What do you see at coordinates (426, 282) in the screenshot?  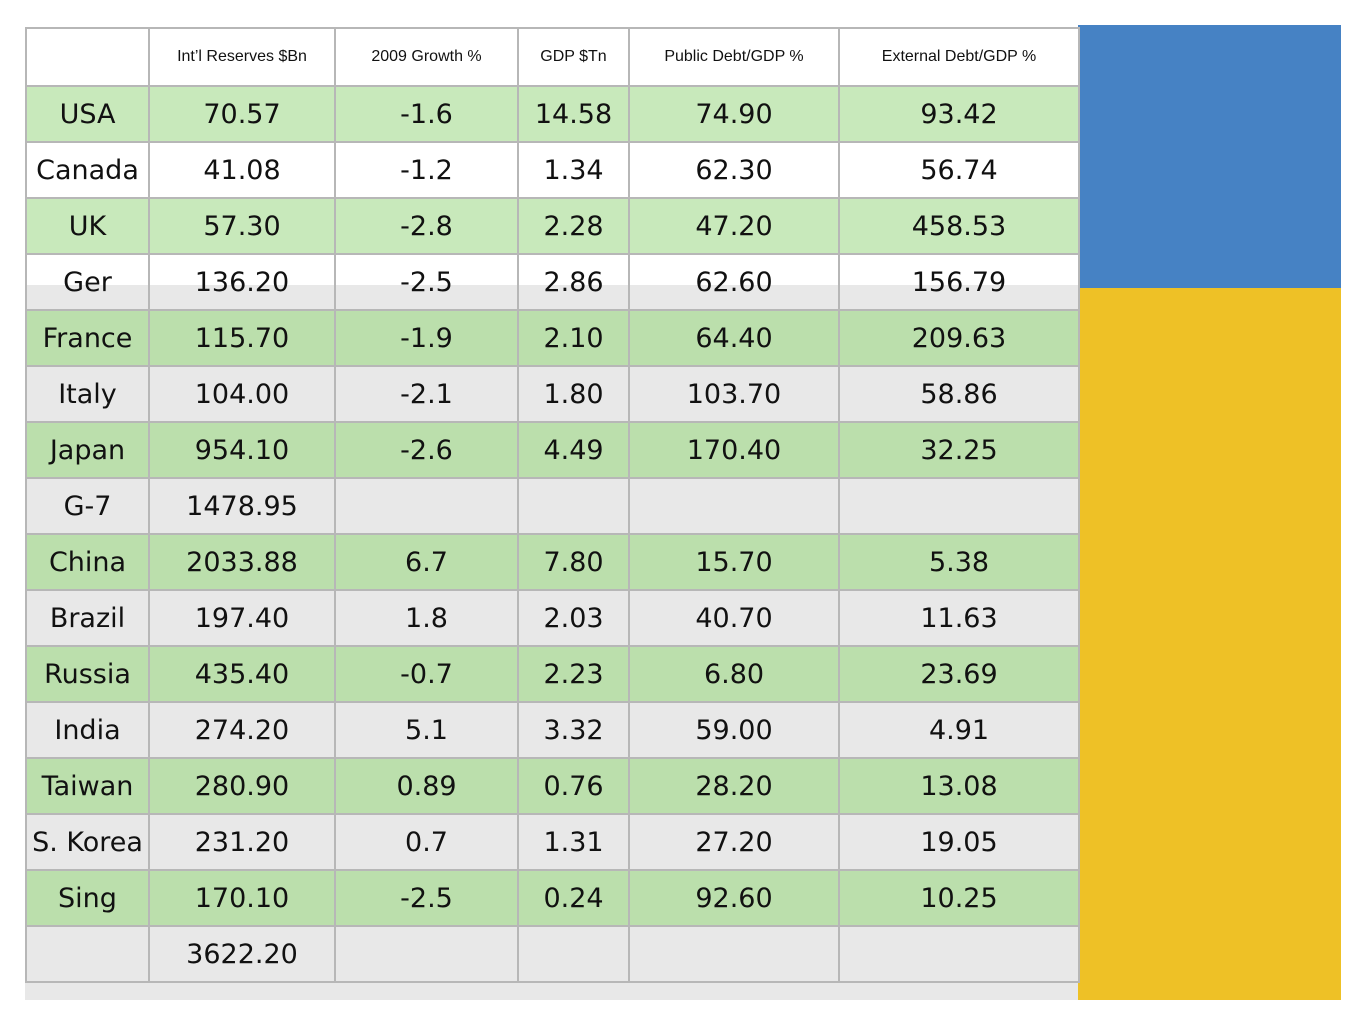 I see `cell-growth: -2.5` at bounding box center [426, 282].